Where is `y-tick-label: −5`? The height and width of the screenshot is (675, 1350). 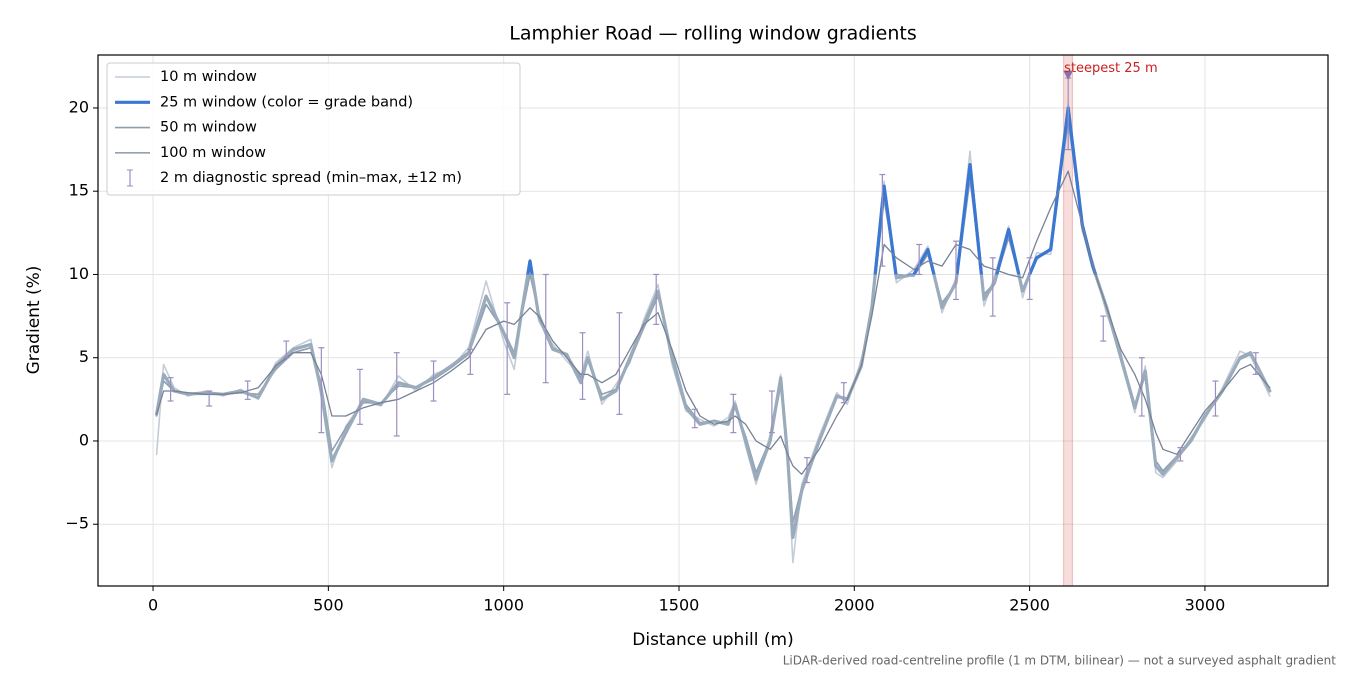 y-tick-label: −5 is located at coordinates (77, 523).